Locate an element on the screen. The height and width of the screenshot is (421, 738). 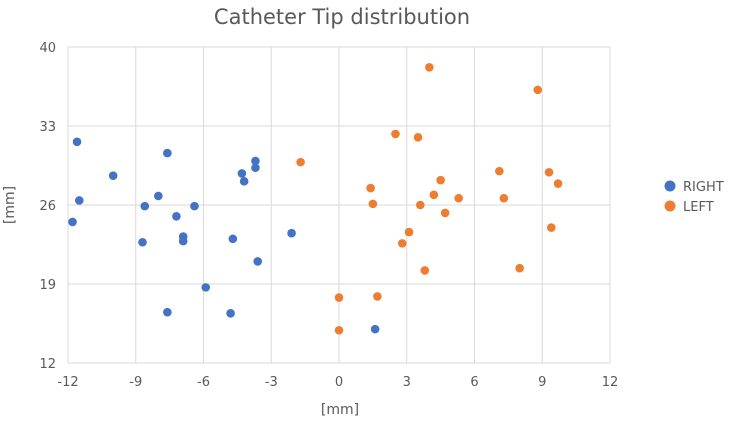
x-tick-label: 3 is located at coordinates (407, 382).